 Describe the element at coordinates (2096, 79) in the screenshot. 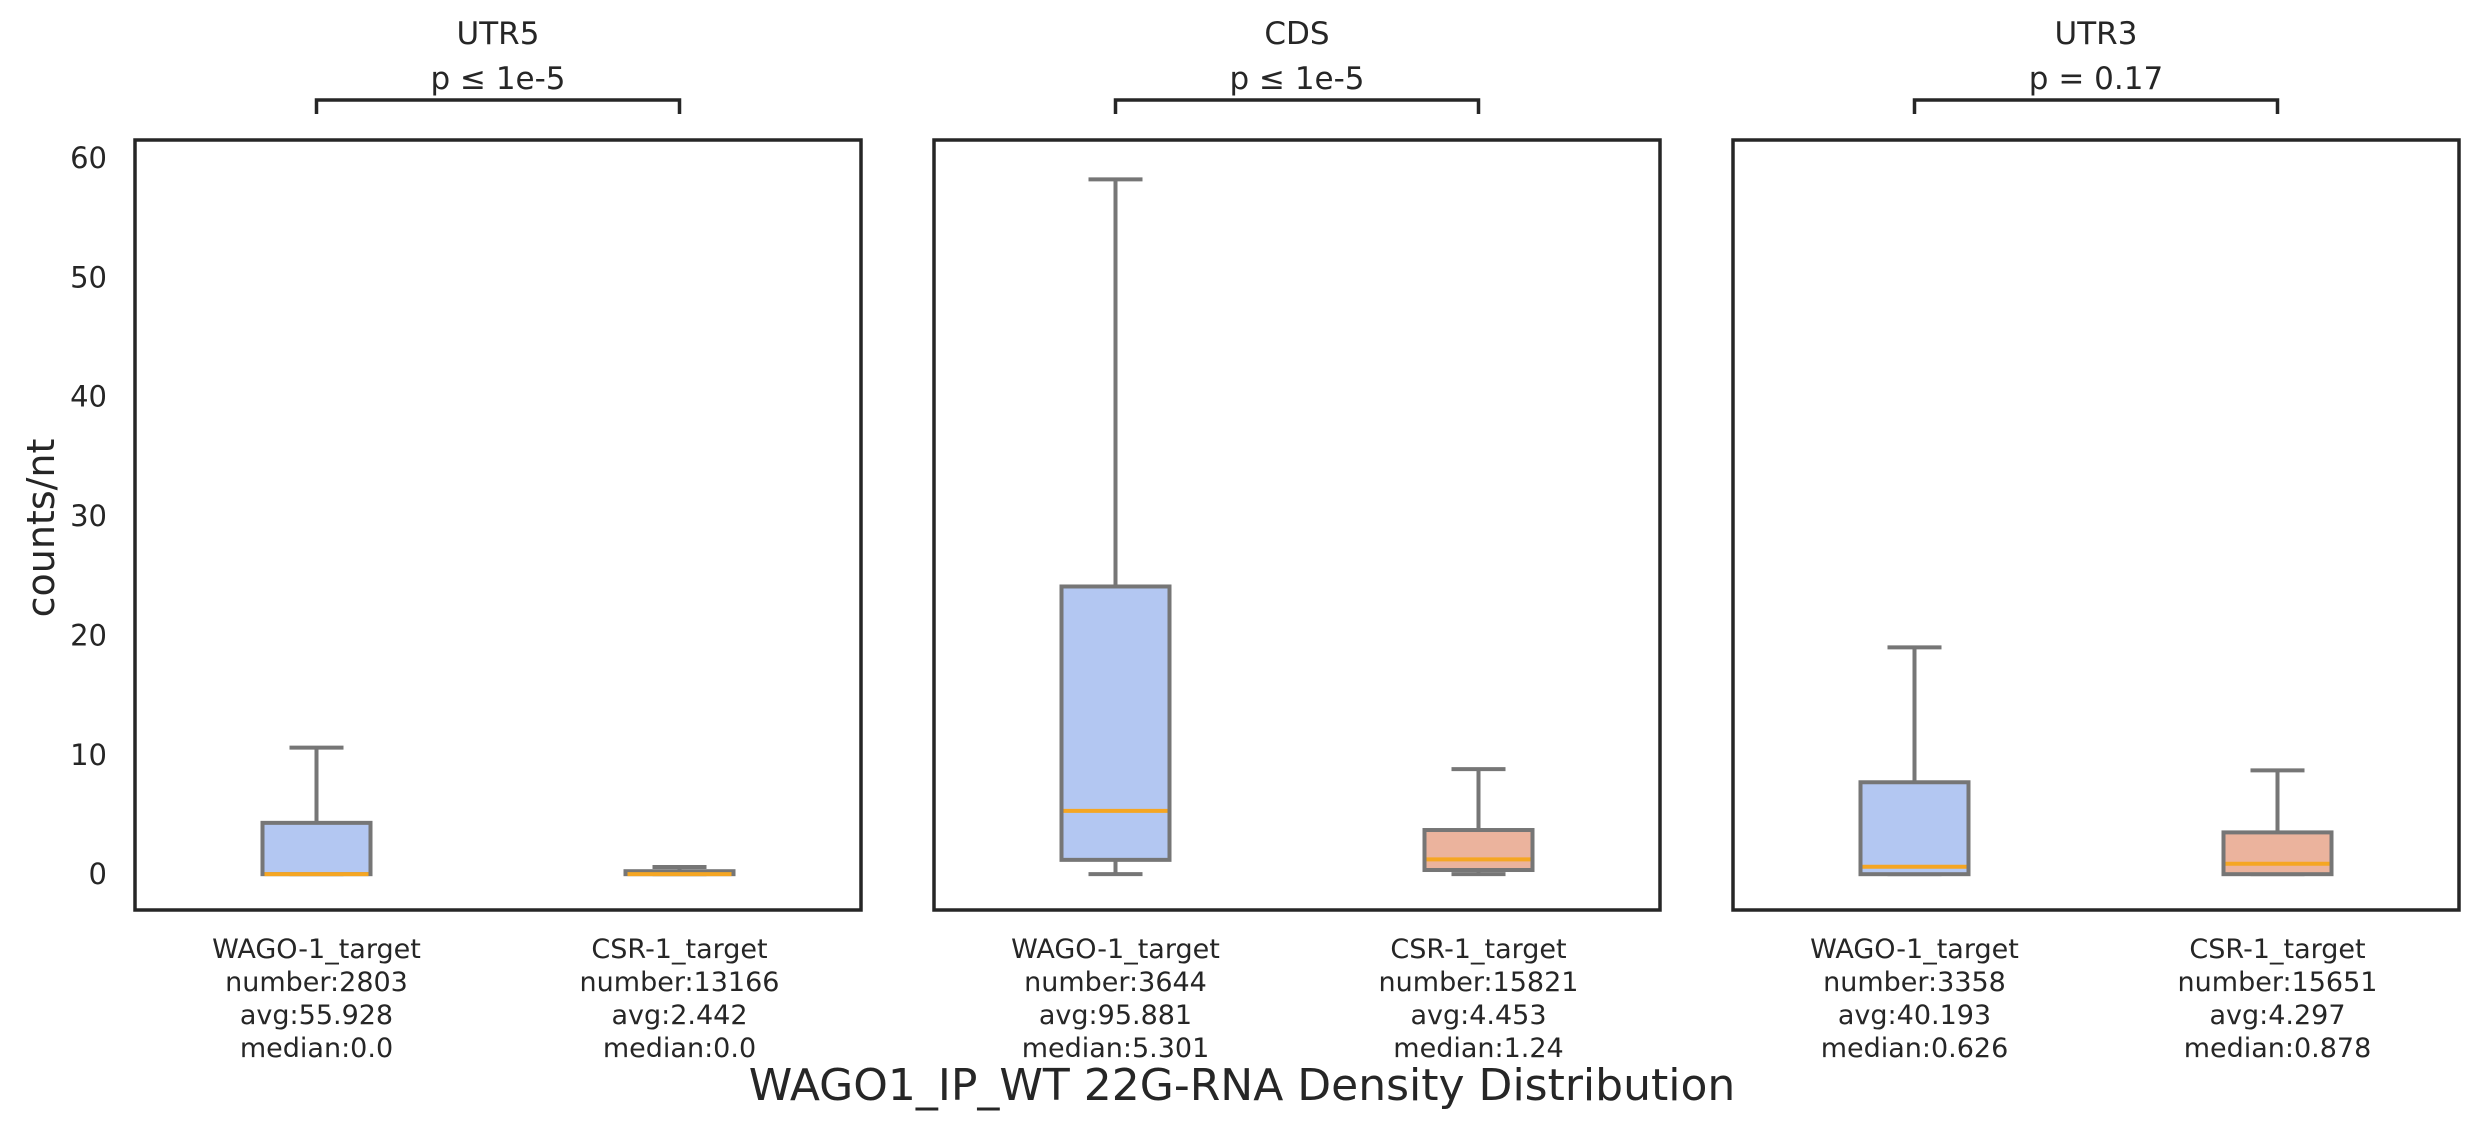

I see `p-value-label: p = 0.17` at that location.